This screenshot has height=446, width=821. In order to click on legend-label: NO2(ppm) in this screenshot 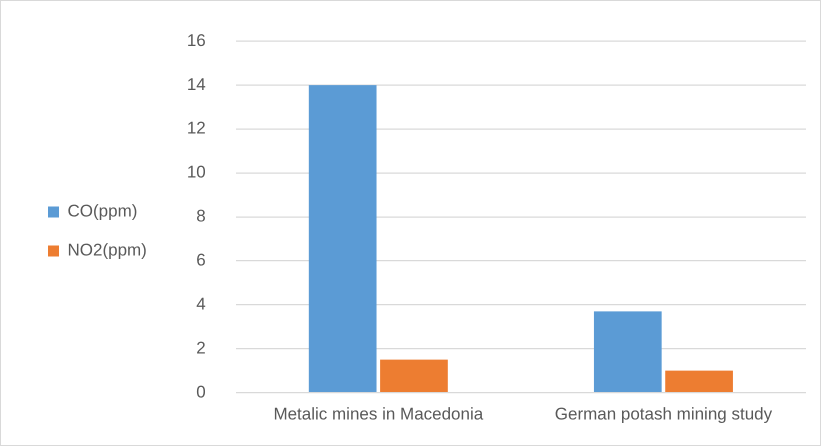, I will do `click(107, 250)`.